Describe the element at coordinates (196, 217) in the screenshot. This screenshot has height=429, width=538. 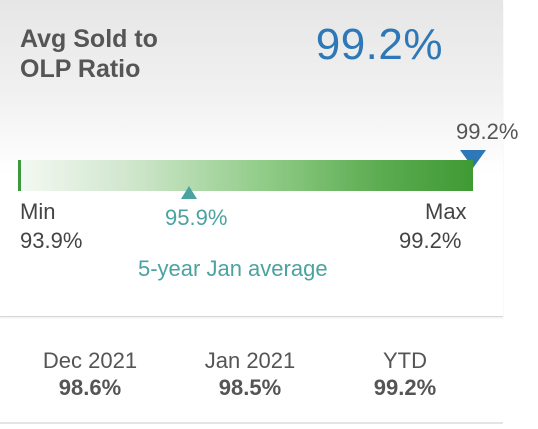
I see `average-value: 95.9%` at that location.